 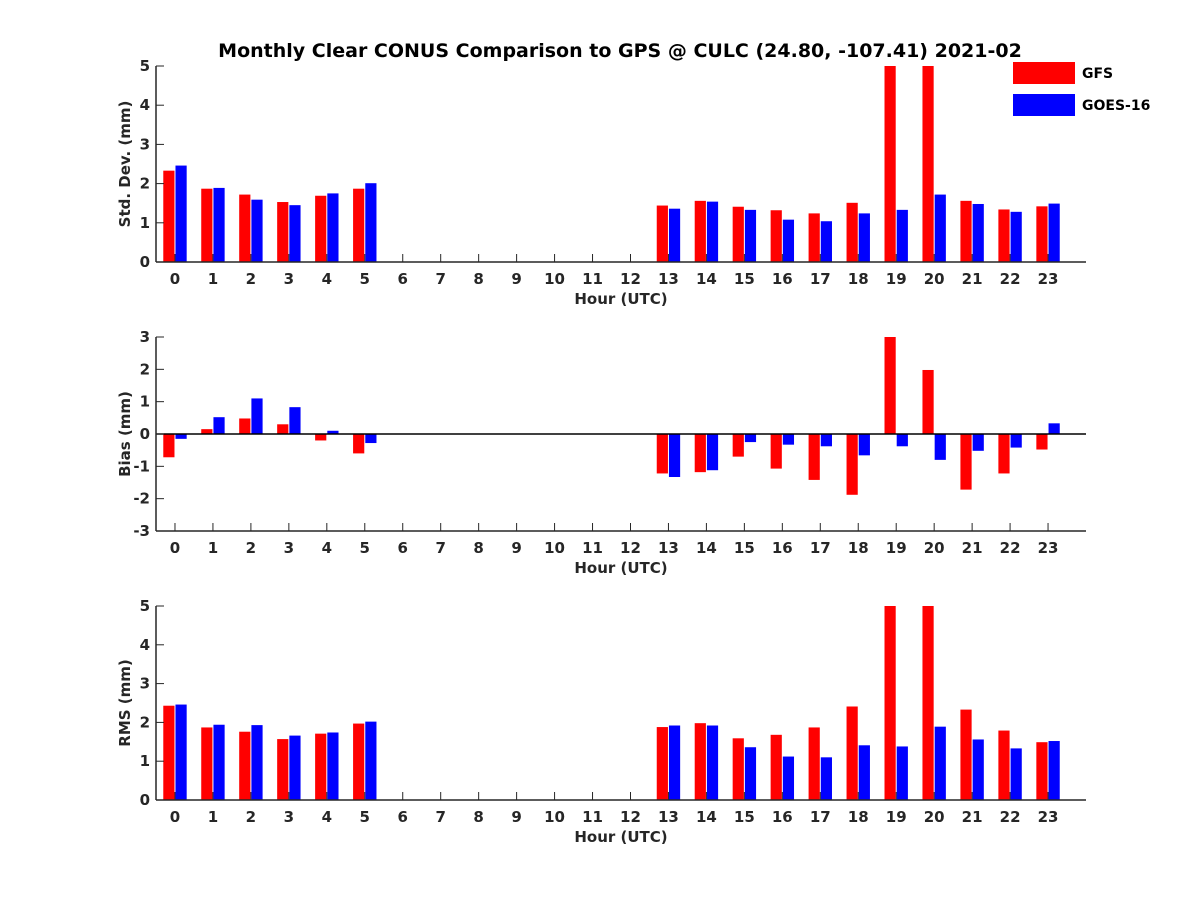 I want to click on x-tick-label: 15, so click(x=744, y=548).